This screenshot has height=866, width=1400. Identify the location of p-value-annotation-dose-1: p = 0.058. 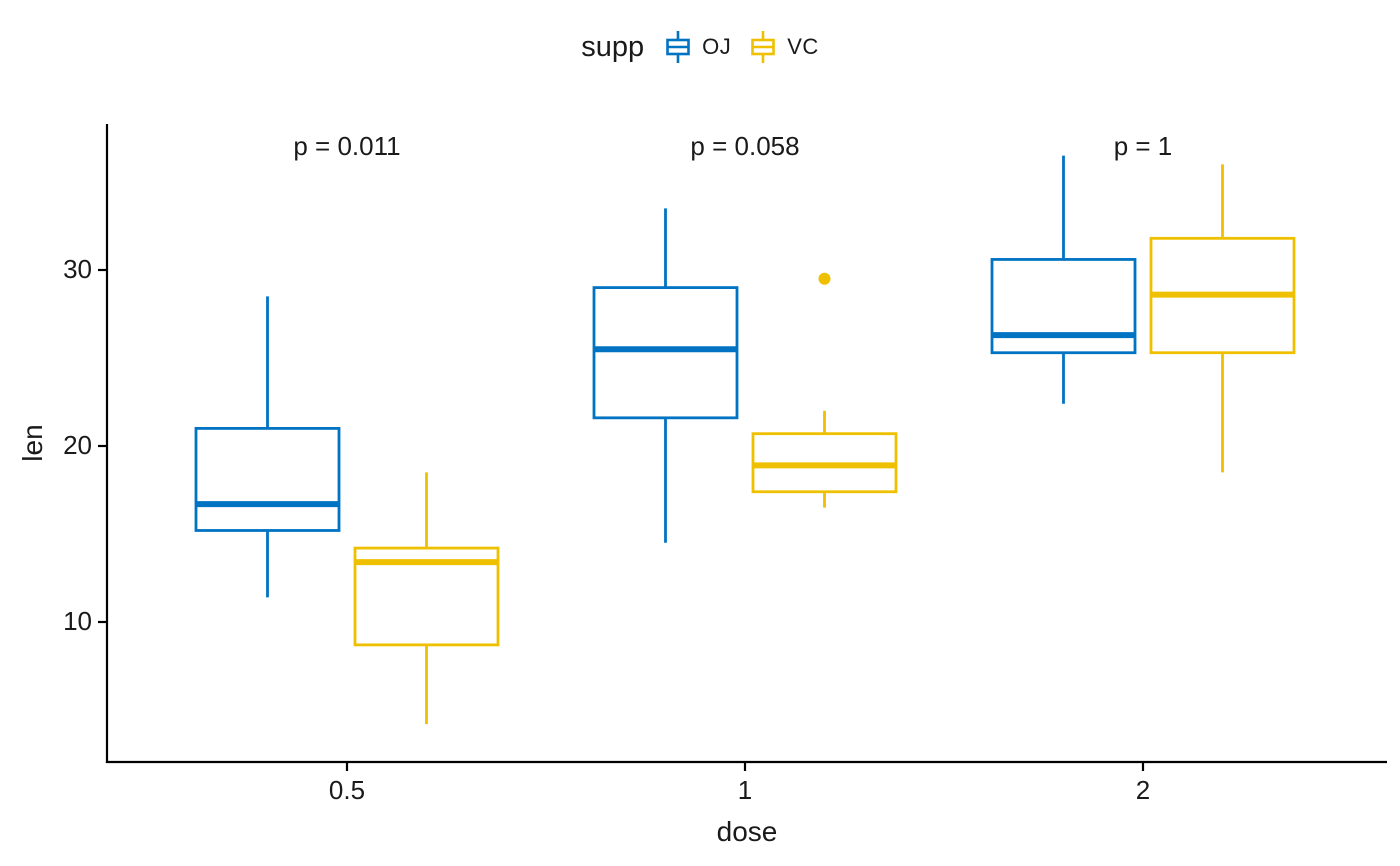
(745, 146).